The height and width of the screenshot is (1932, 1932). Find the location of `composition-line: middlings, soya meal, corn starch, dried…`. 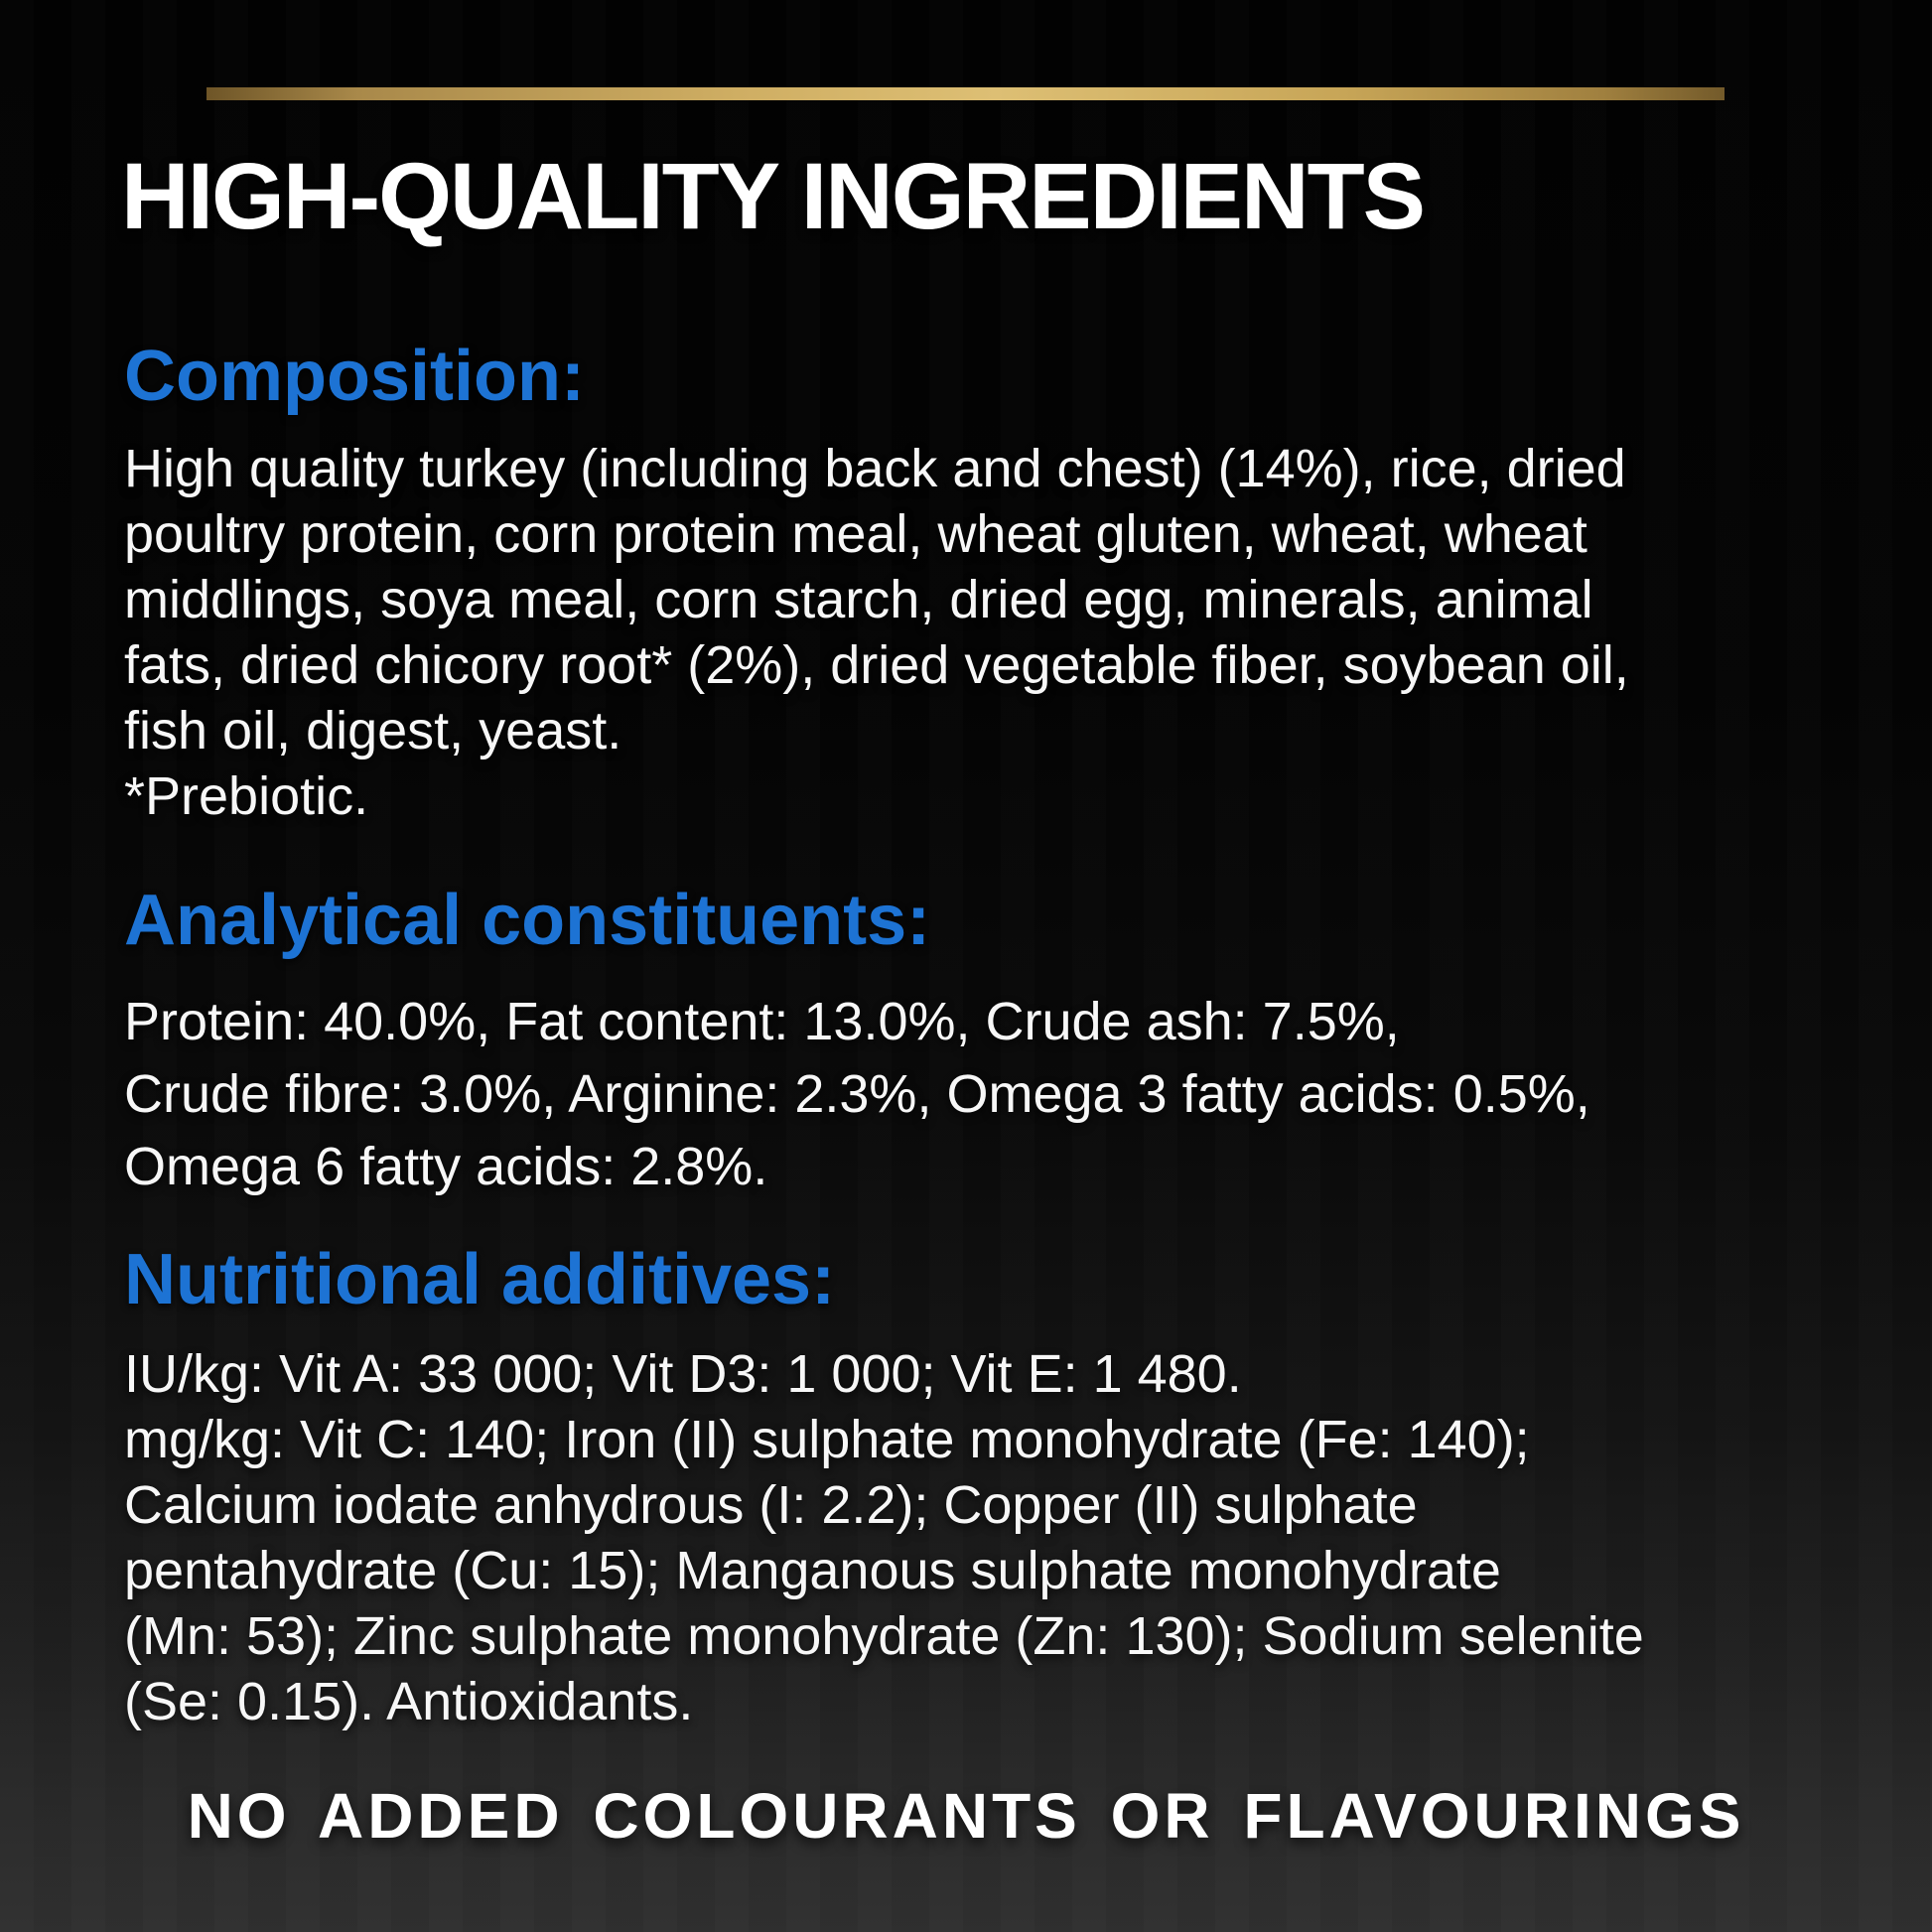

composition-line: middlings, soya meal, corn starch, dried… is located at coordinates (858, 600).